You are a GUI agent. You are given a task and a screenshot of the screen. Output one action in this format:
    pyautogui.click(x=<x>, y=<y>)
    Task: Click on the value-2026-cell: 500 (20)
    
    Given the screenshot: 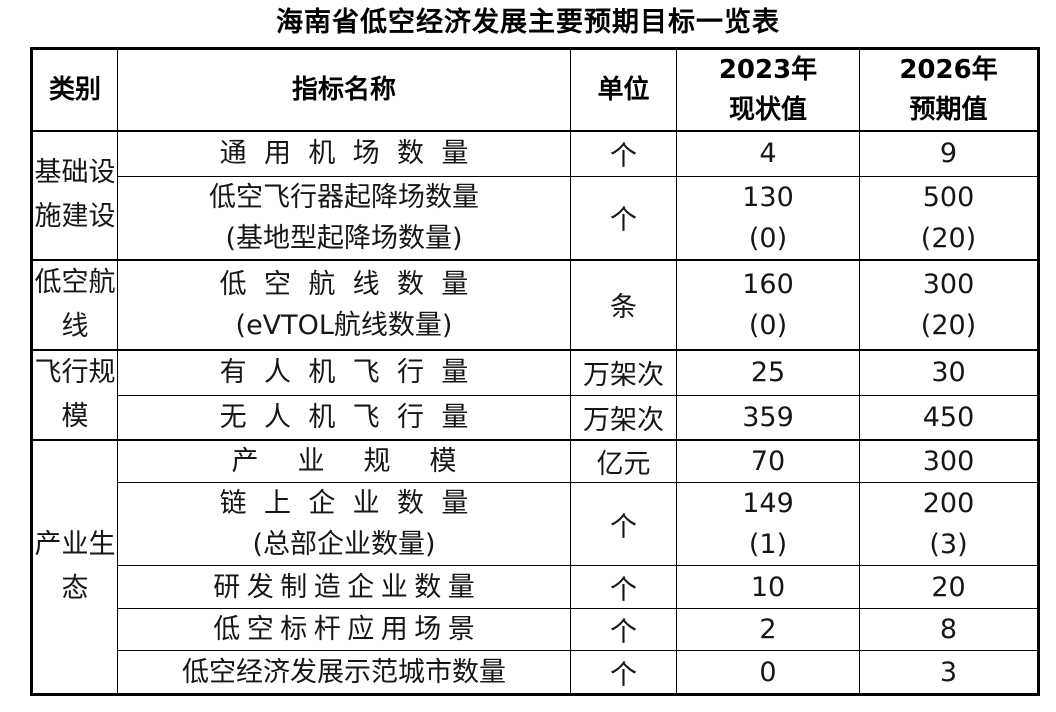 What is the action you would take?
    pyautogui.click(x=949, y=217)
    